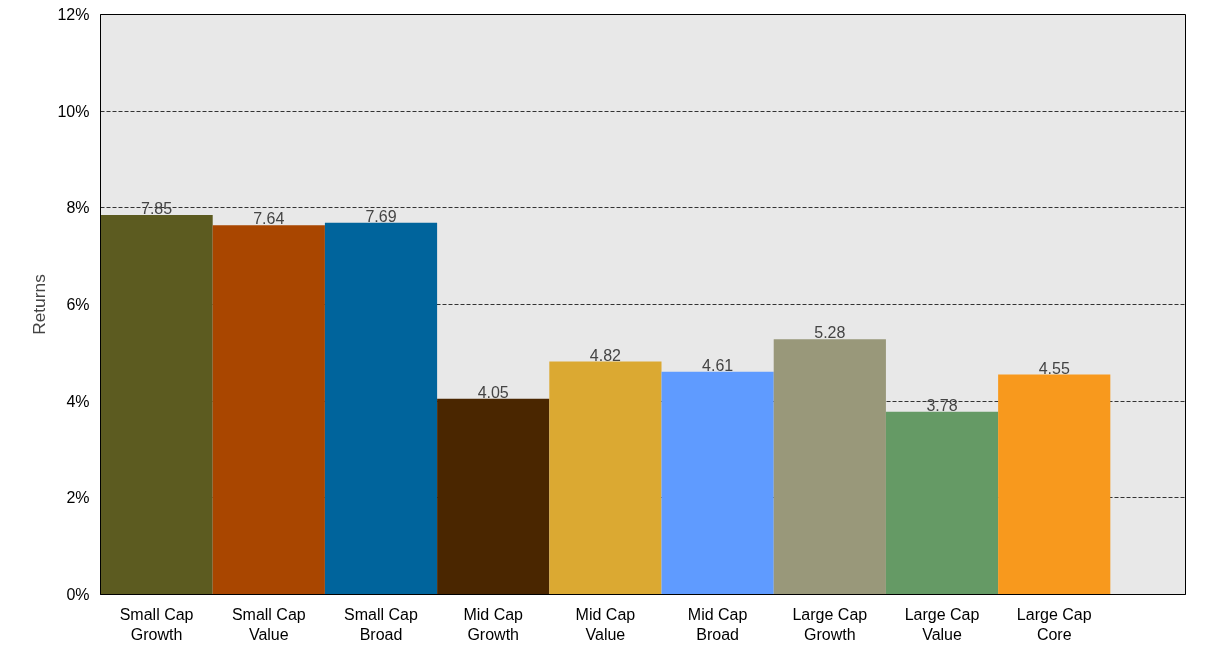 The image size is (1215, 652). What do you see at coordinates (381, 216) in the screenshot?
I see `data-label: 7.69` at bounding box center [381, 216].